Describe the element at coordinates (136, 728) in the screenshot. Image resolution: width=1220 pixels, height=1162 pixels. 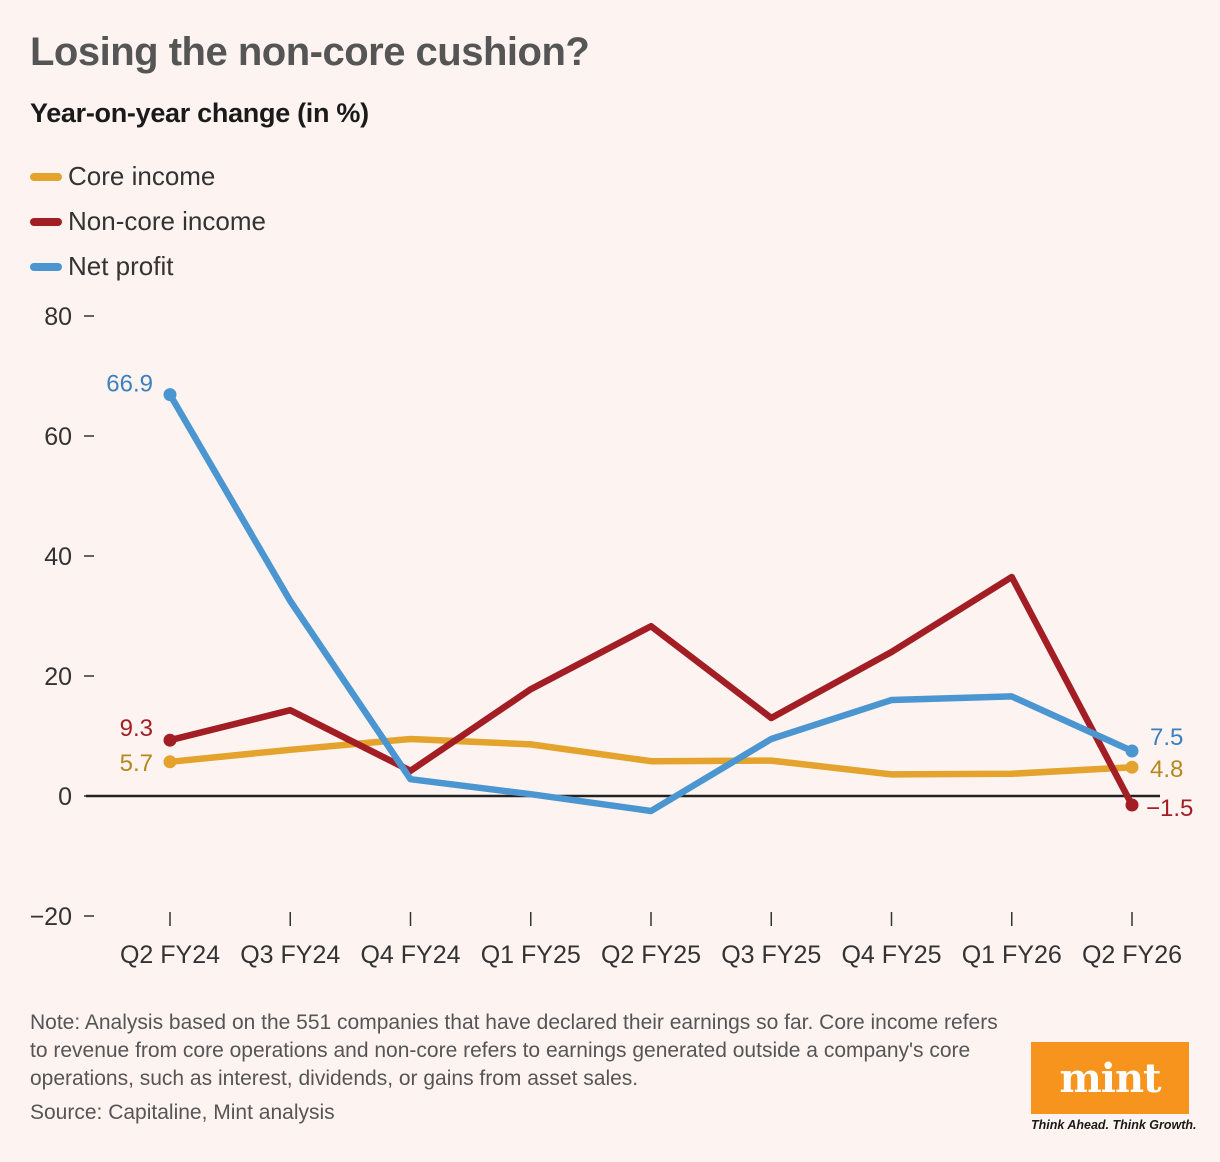
I see `series-start-label-non-core-income: 9.3` at that location.